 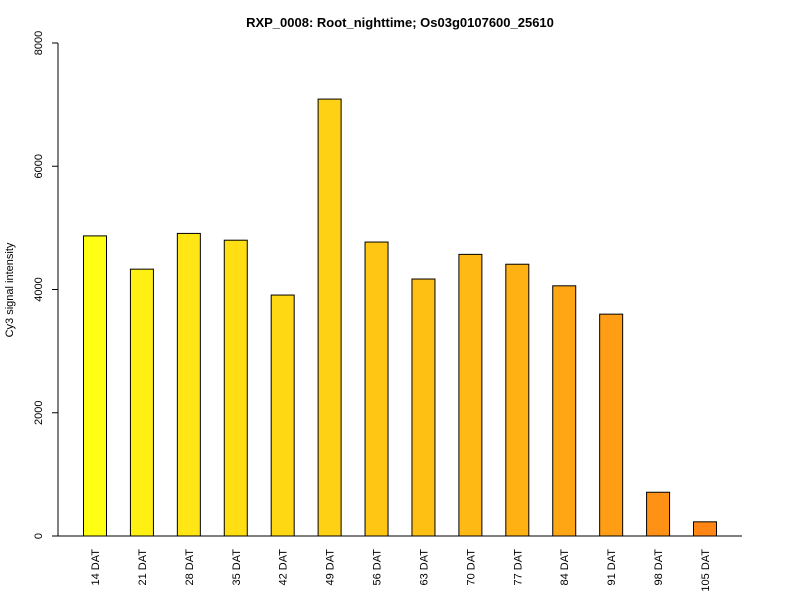 I want to click on y-tick-label: 0, so click(x=39, y=536).